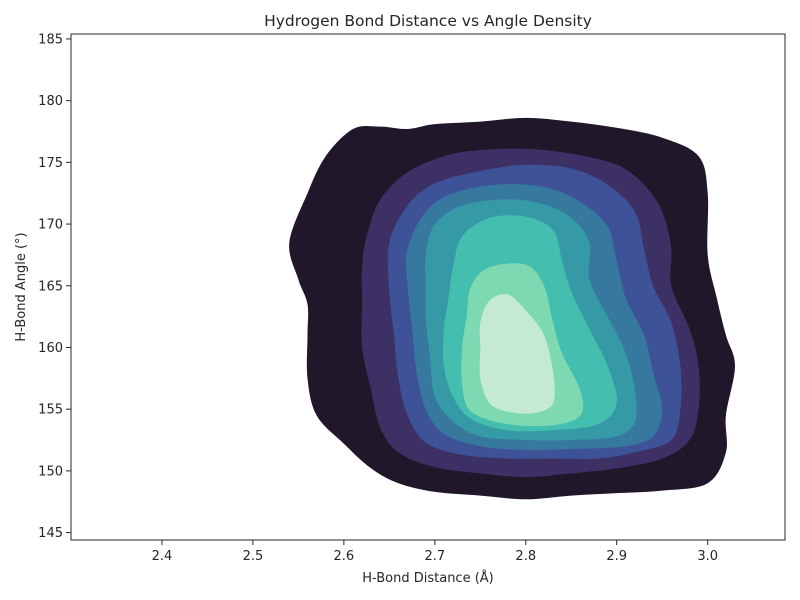  What do you see at coordinates (428, 578) in the screenshot?
I see `x-axis-label: H-Bond Distance (Å)` at bounding box center [428, 578].